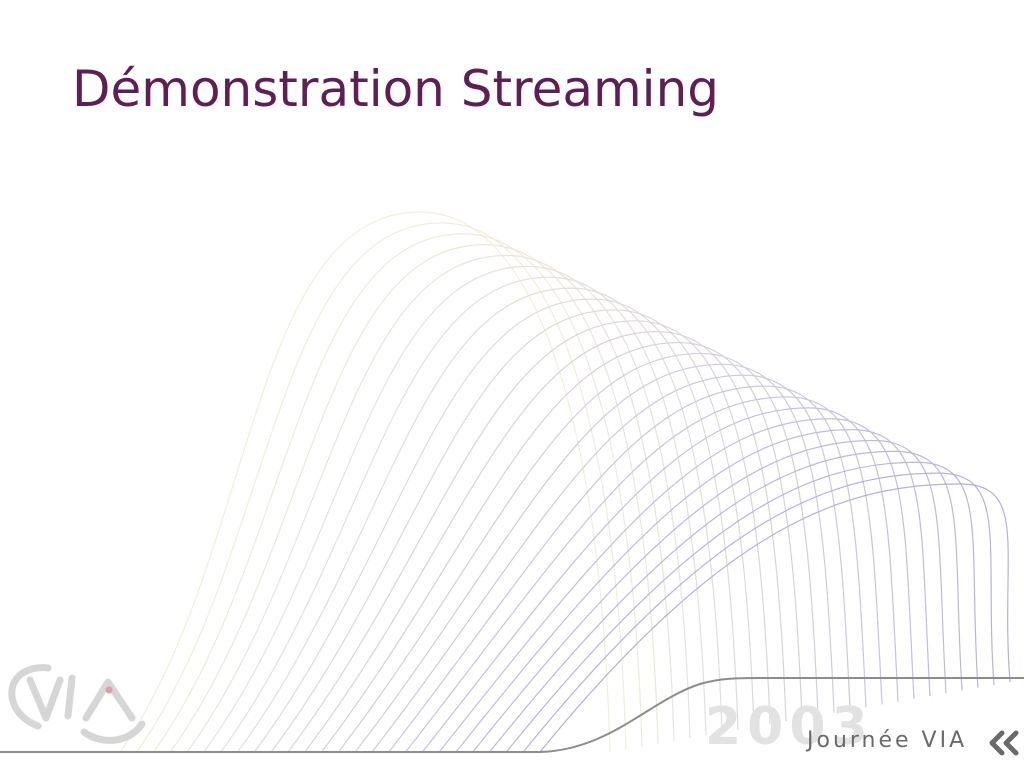  I want to click on footer-swoosh-line, so click(512, 715).